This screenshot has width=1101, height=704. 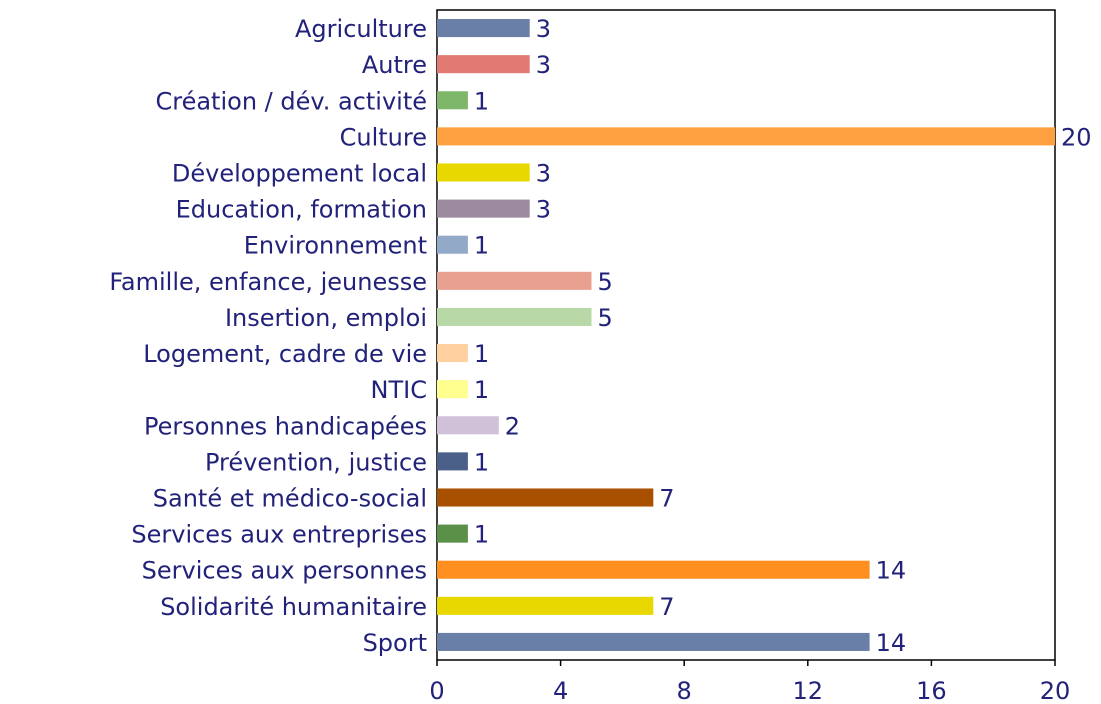 What do you see at coordinates (512, 426) in the screenshot?
I see `data-label: 2` at bounding box center [512, 426].